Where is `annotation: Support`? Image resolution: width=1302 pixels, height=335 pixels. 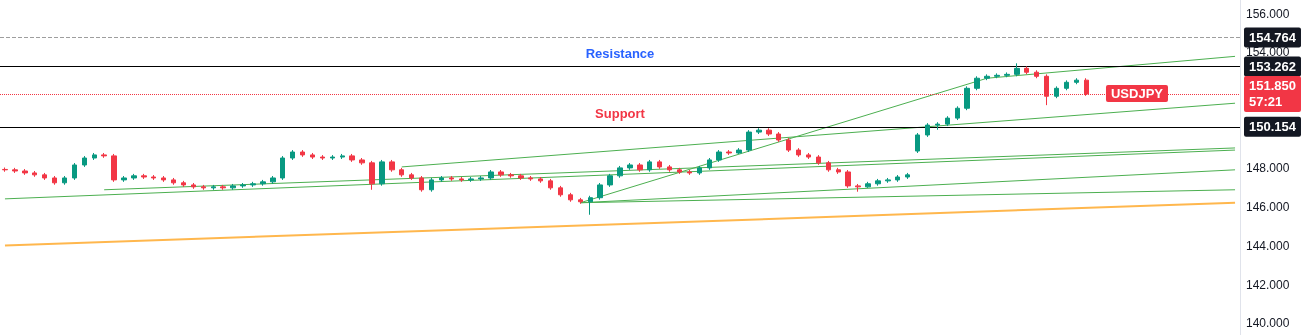
annotation: Support is located at coordinates (620, 114).